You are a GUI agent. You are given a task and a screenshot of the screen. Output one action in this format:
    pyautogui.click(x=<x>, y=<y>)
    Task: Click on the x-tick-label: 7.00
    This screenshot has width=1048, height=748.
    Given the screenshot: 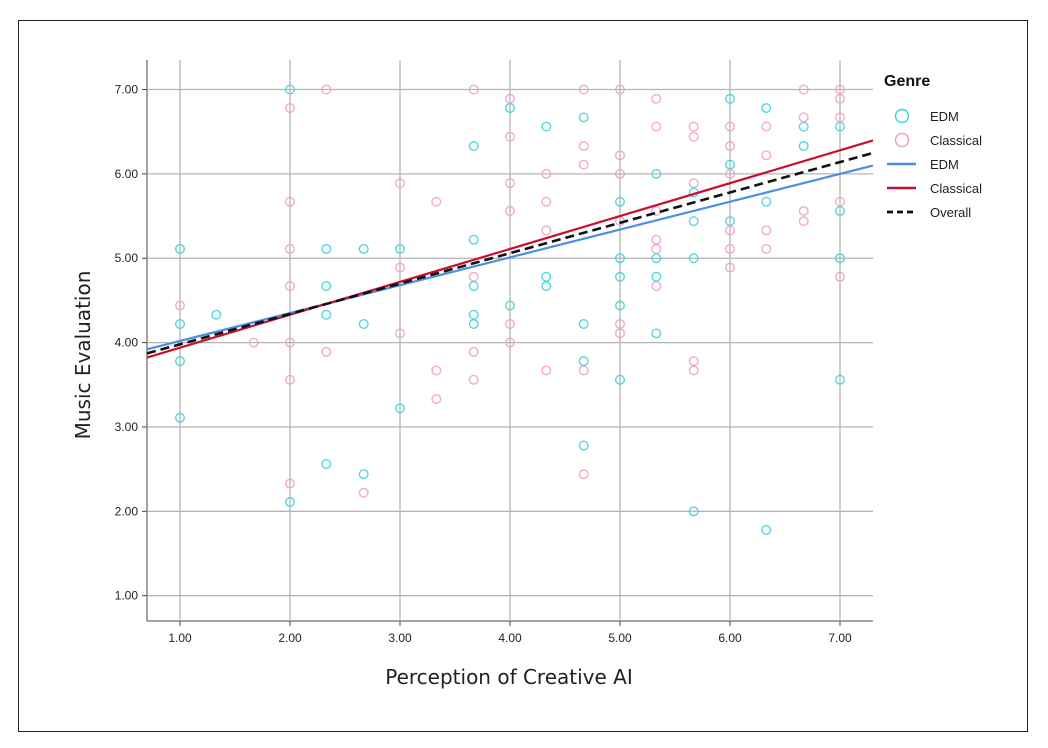 What is the action you would take?
    pyautogui.click(x=840, y=638)
    